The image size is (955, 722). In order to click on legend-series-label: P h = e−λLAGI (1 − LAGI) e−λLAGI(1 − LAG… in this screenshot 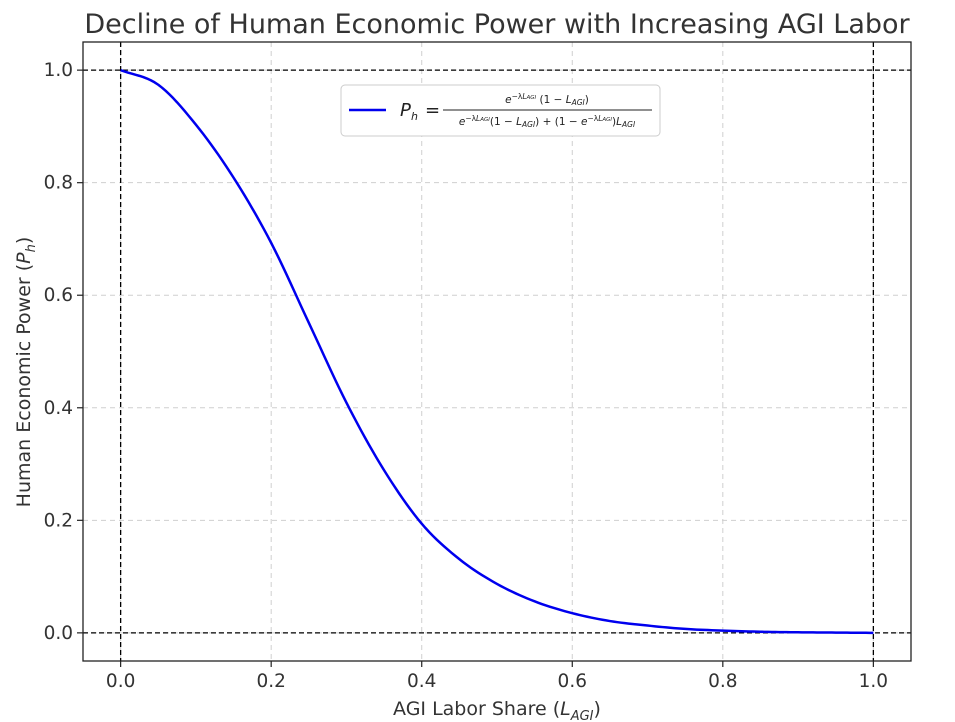, I will do `click(526, 110)`.